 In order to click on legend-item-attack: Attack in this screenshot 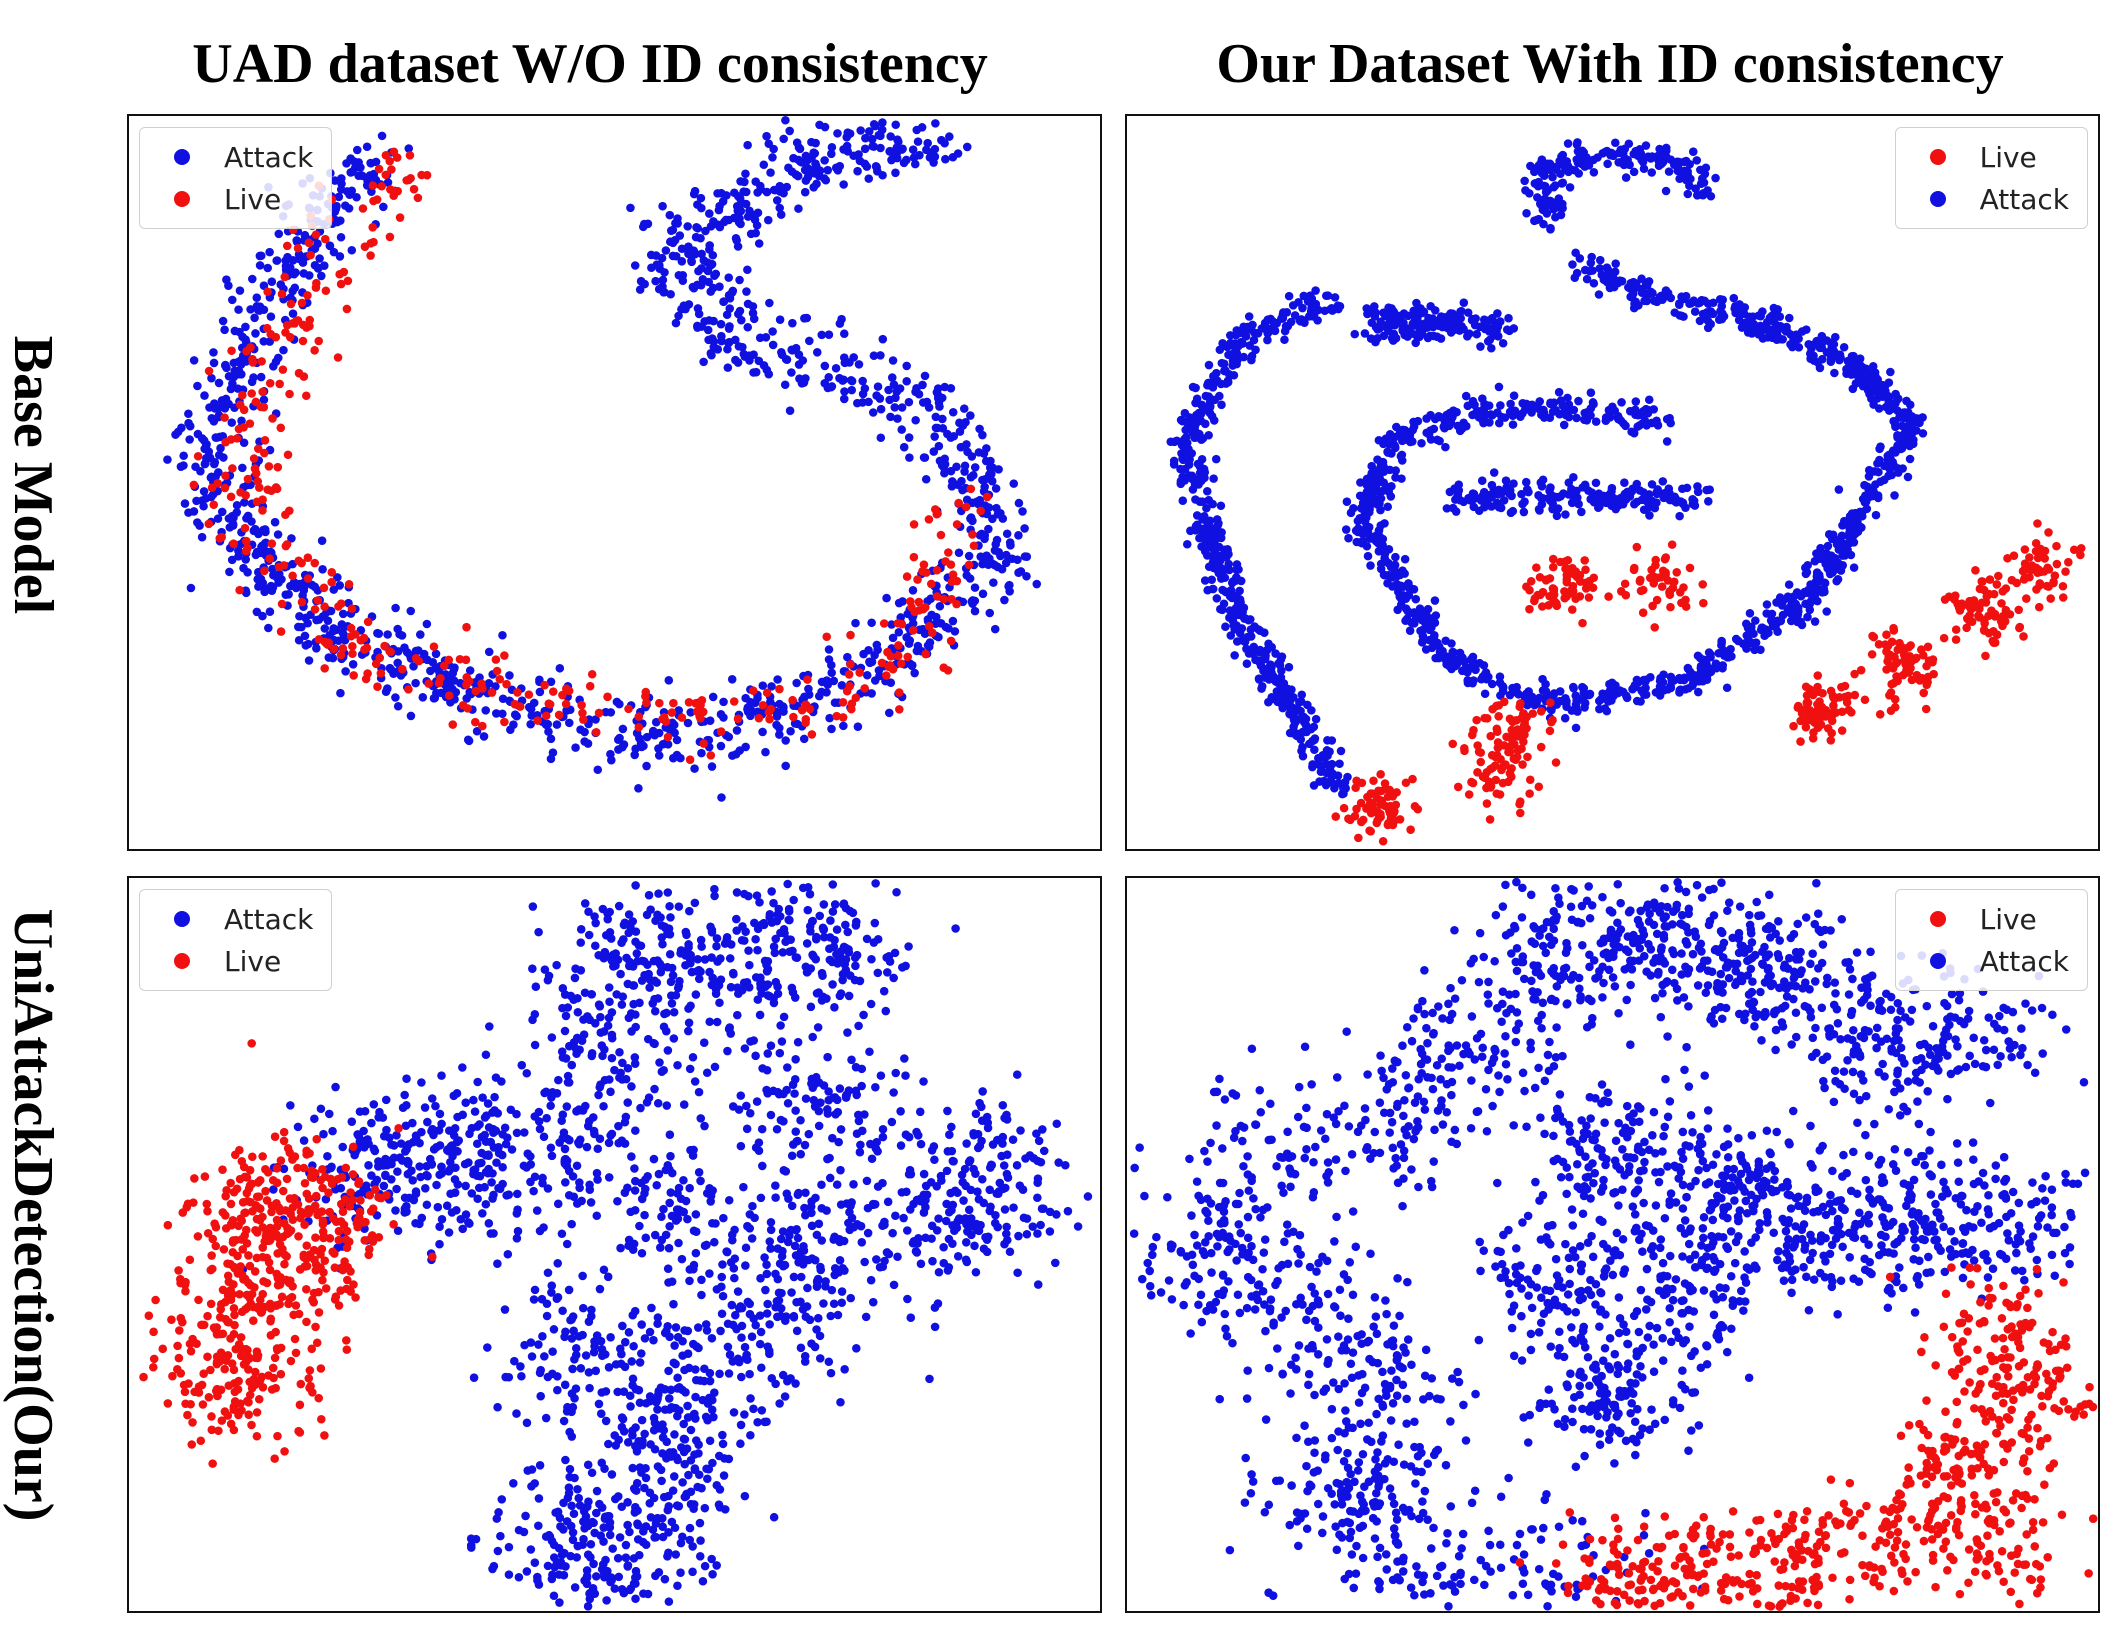, I will do `click(1990, 199)`.